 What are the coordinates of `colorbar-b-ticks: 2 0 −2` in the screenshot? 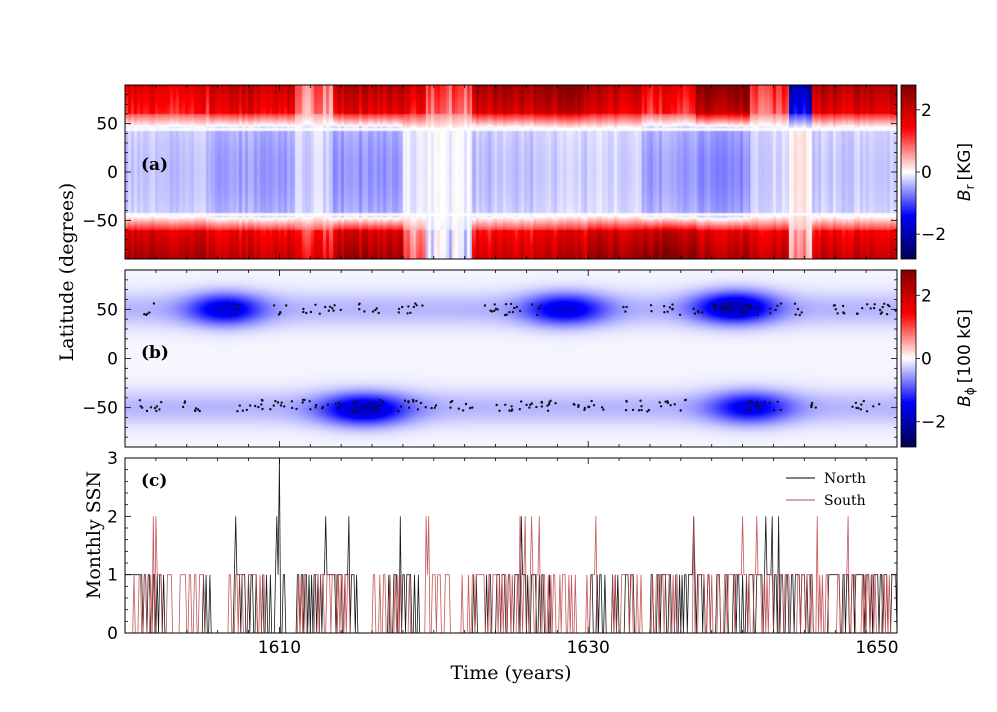 It's located at (931, 359).